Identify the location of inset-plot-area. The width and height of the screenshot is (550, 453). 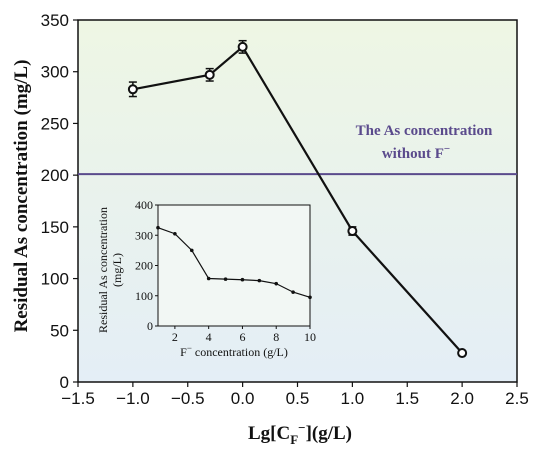
(234, 265).